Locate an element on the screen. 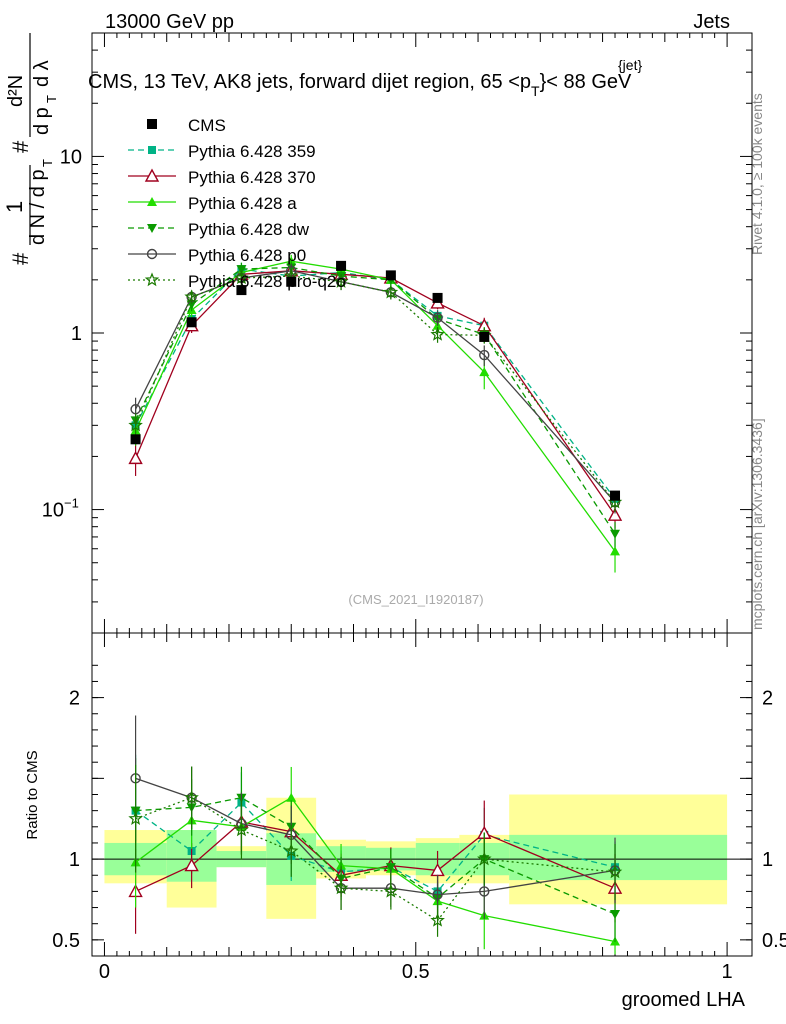 The height and width of the screenshot is (1024, 786). title-subscript: T is located at coordinates (535, 91).